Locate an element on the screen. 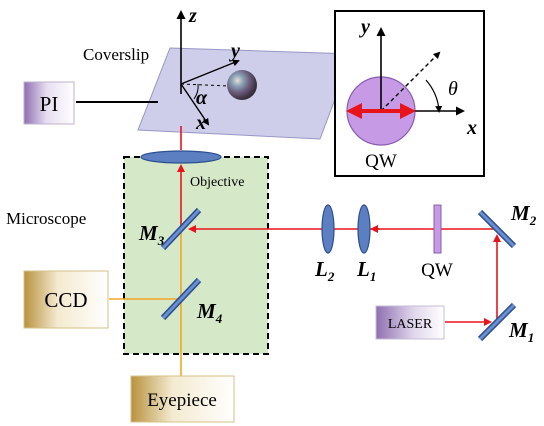 The width and height of the screenshot is (544, 426). qw-bottom-label: QW is located at coordinates (437, 270).